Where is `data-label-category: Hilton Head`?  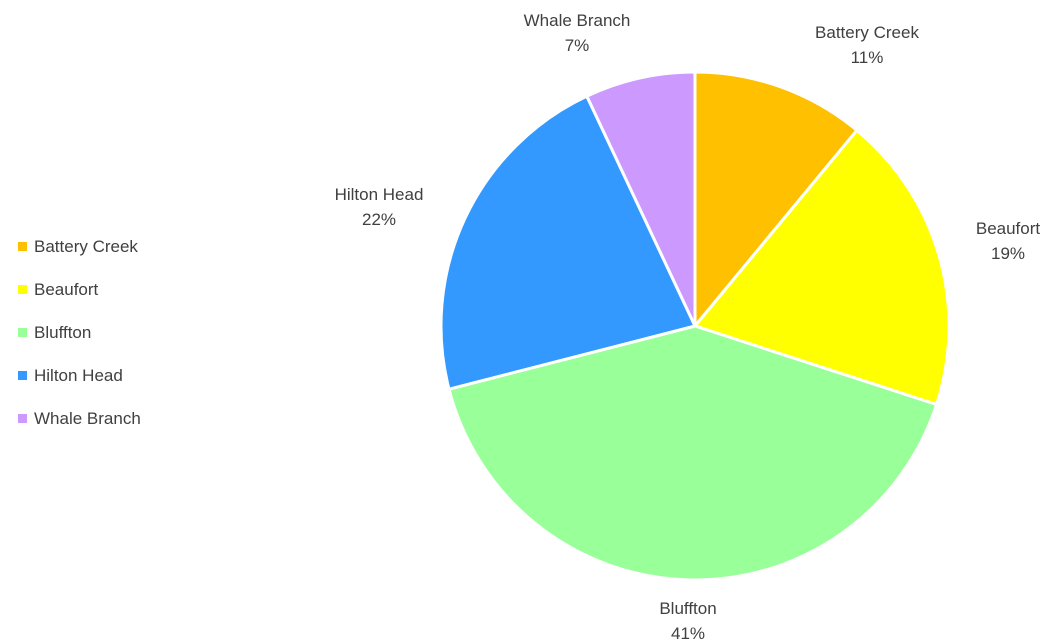
data-label-category: Hilton Head is located at coordinates (379, 194).